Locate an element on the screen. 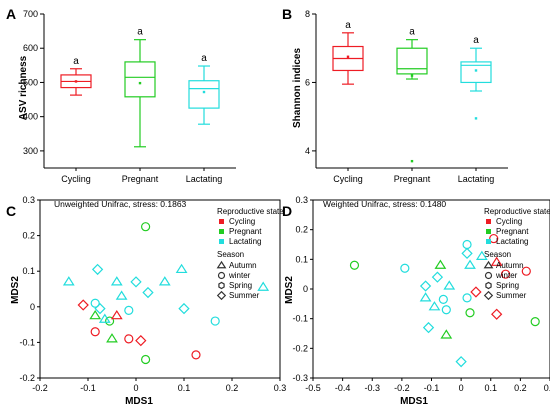  panel-d-ytick-label: -0.1 is located at coordinates (300, 319).